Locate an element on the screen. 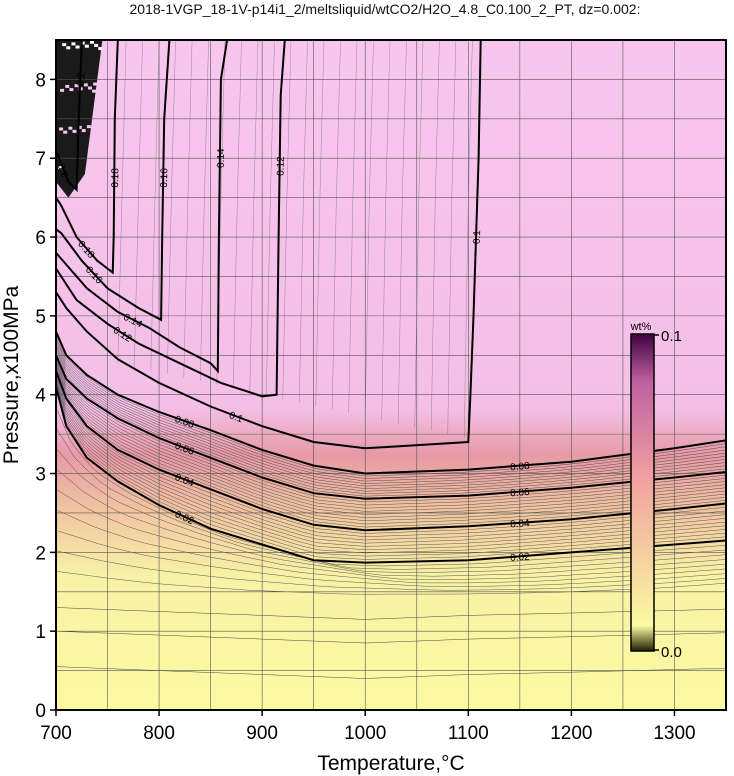 This screenshot has width=734, height=776. y-tick-label: 1 is located at coordinates (40, 632).